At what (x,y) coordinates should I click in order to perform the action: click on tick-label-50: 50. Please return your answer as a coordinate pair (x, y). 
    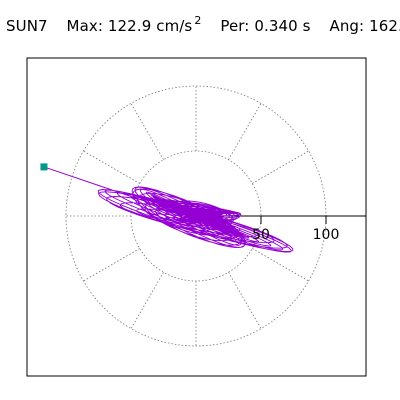
    Looking at the image, I should click on (261, 235).